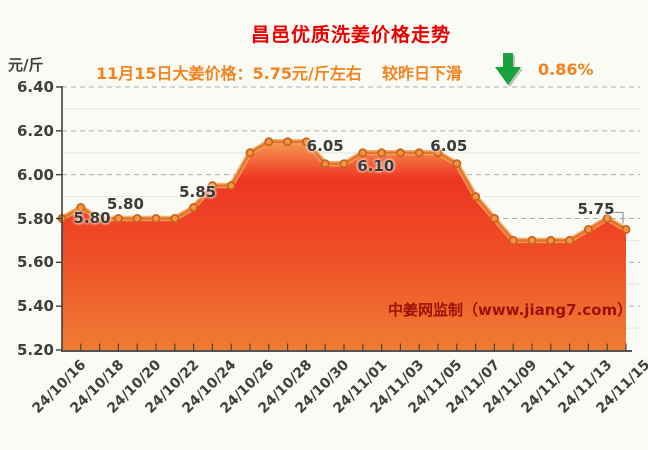 The width and height of the screenshot is (648, 450). I want to click on y-tick-label: 5.20, so click(35, 350).